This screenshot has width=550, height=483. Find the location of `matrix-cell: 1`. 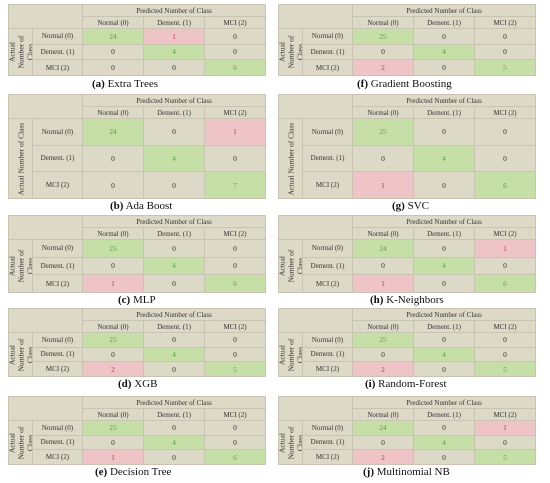

matrix-cell: 1 is located at coordinates (174, 36).